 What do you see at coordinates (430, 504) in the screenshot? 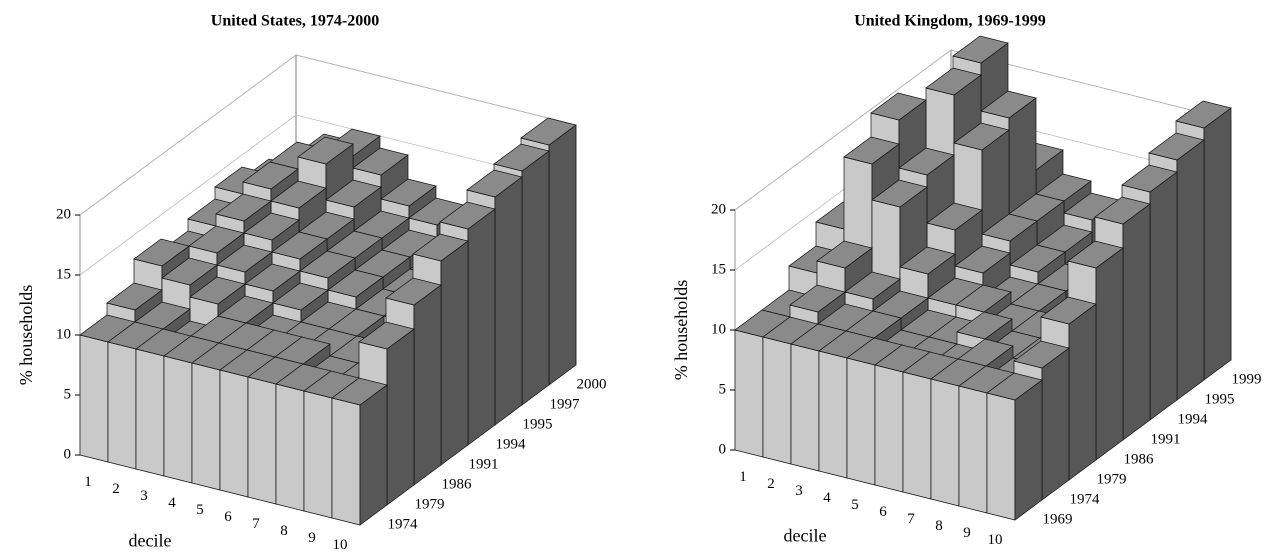
I see `year-label: 1979` at bounding box center [430, 504].